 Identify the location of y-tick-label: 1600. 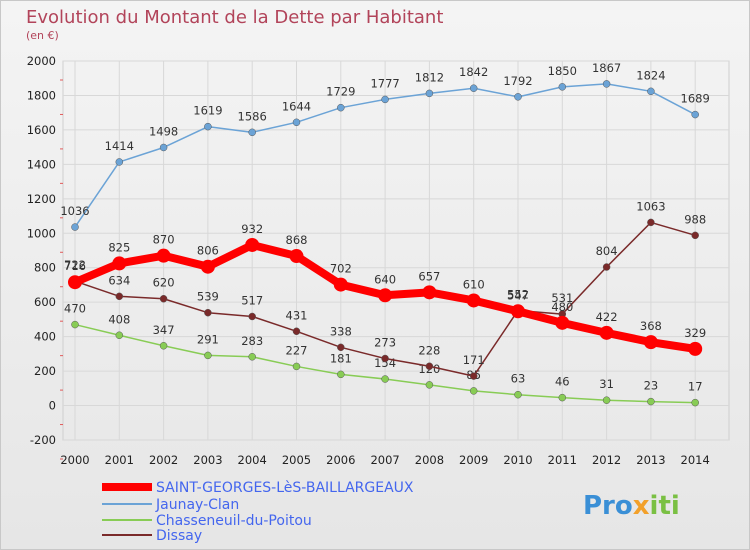
(41, 130).